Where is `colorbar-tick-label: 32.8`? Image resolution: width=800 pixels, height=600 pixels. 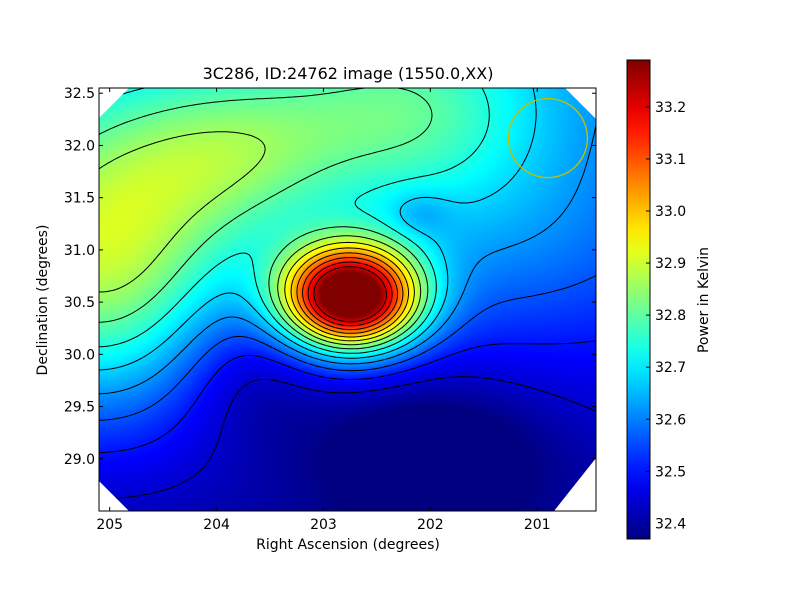 colorbar-tick-label: 32.8 is located at coordinates (670, 316).